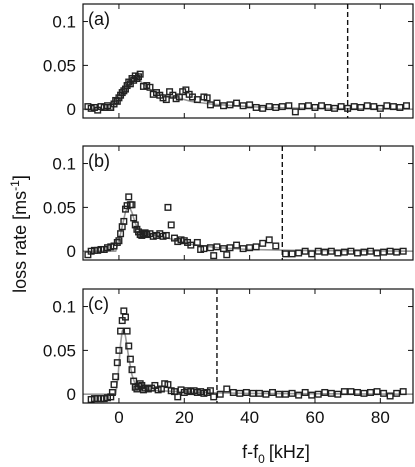 This screenshot has width=415, height=467. Describe the element at coordinates (71, 109) in the screenshot. I see `y-tick-label: 0` at that location.